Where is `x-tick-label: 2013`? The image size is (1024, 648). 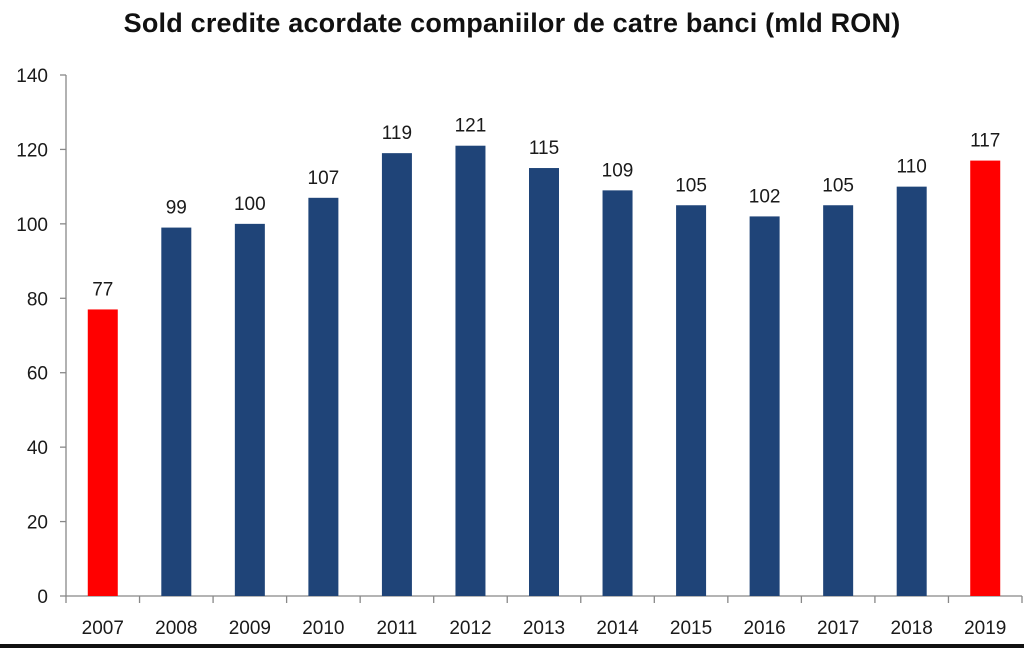 x-tick-label: 2013 is located at coordinates (544, 628).